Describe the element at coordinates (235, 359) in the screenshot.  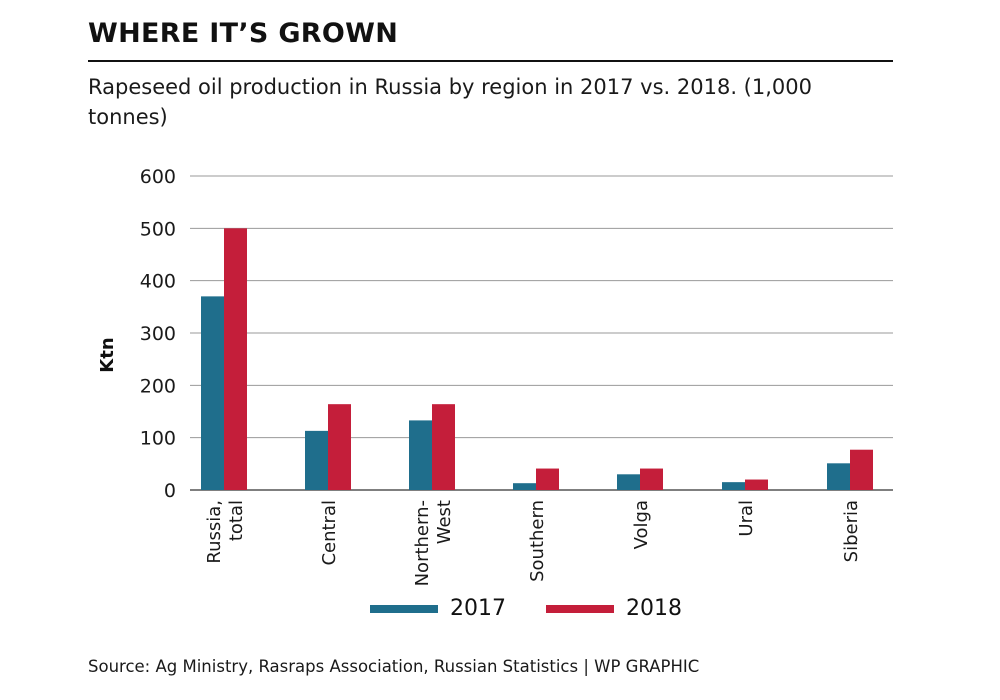
I see `bar-2018-russia-total` at that location.